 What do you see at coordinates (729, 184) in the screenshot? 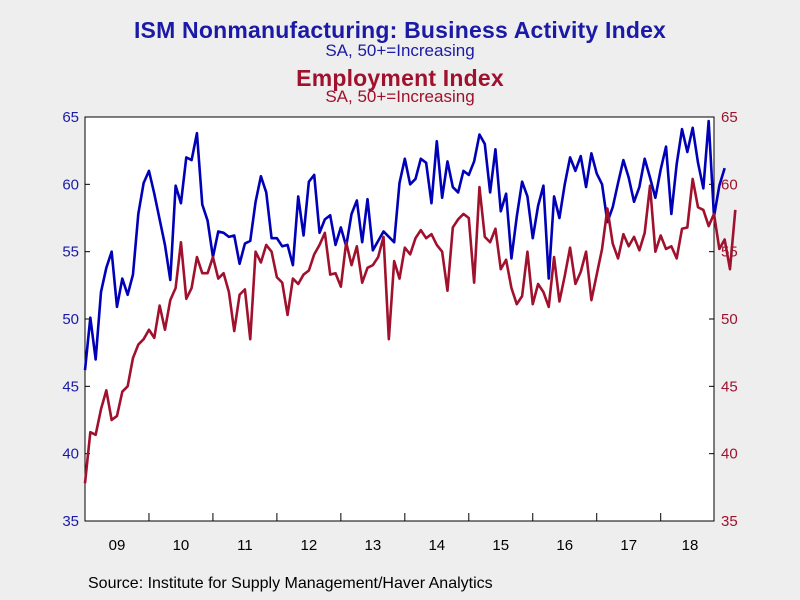
I see `y-right-tick-label: 60` at bounding box center [729, 184].